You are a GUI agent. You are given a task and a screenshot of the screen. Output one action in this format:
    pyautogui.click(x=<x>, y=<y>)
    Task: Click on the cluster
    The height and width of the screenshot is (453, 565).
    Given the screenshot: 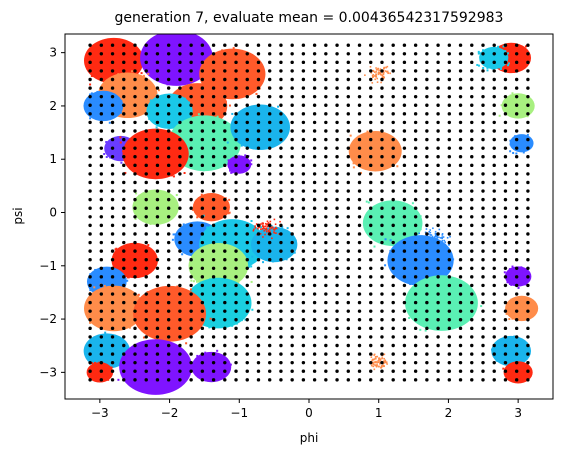 What is the action you would take?
    pyautogui.click(x=234, y=73)
    